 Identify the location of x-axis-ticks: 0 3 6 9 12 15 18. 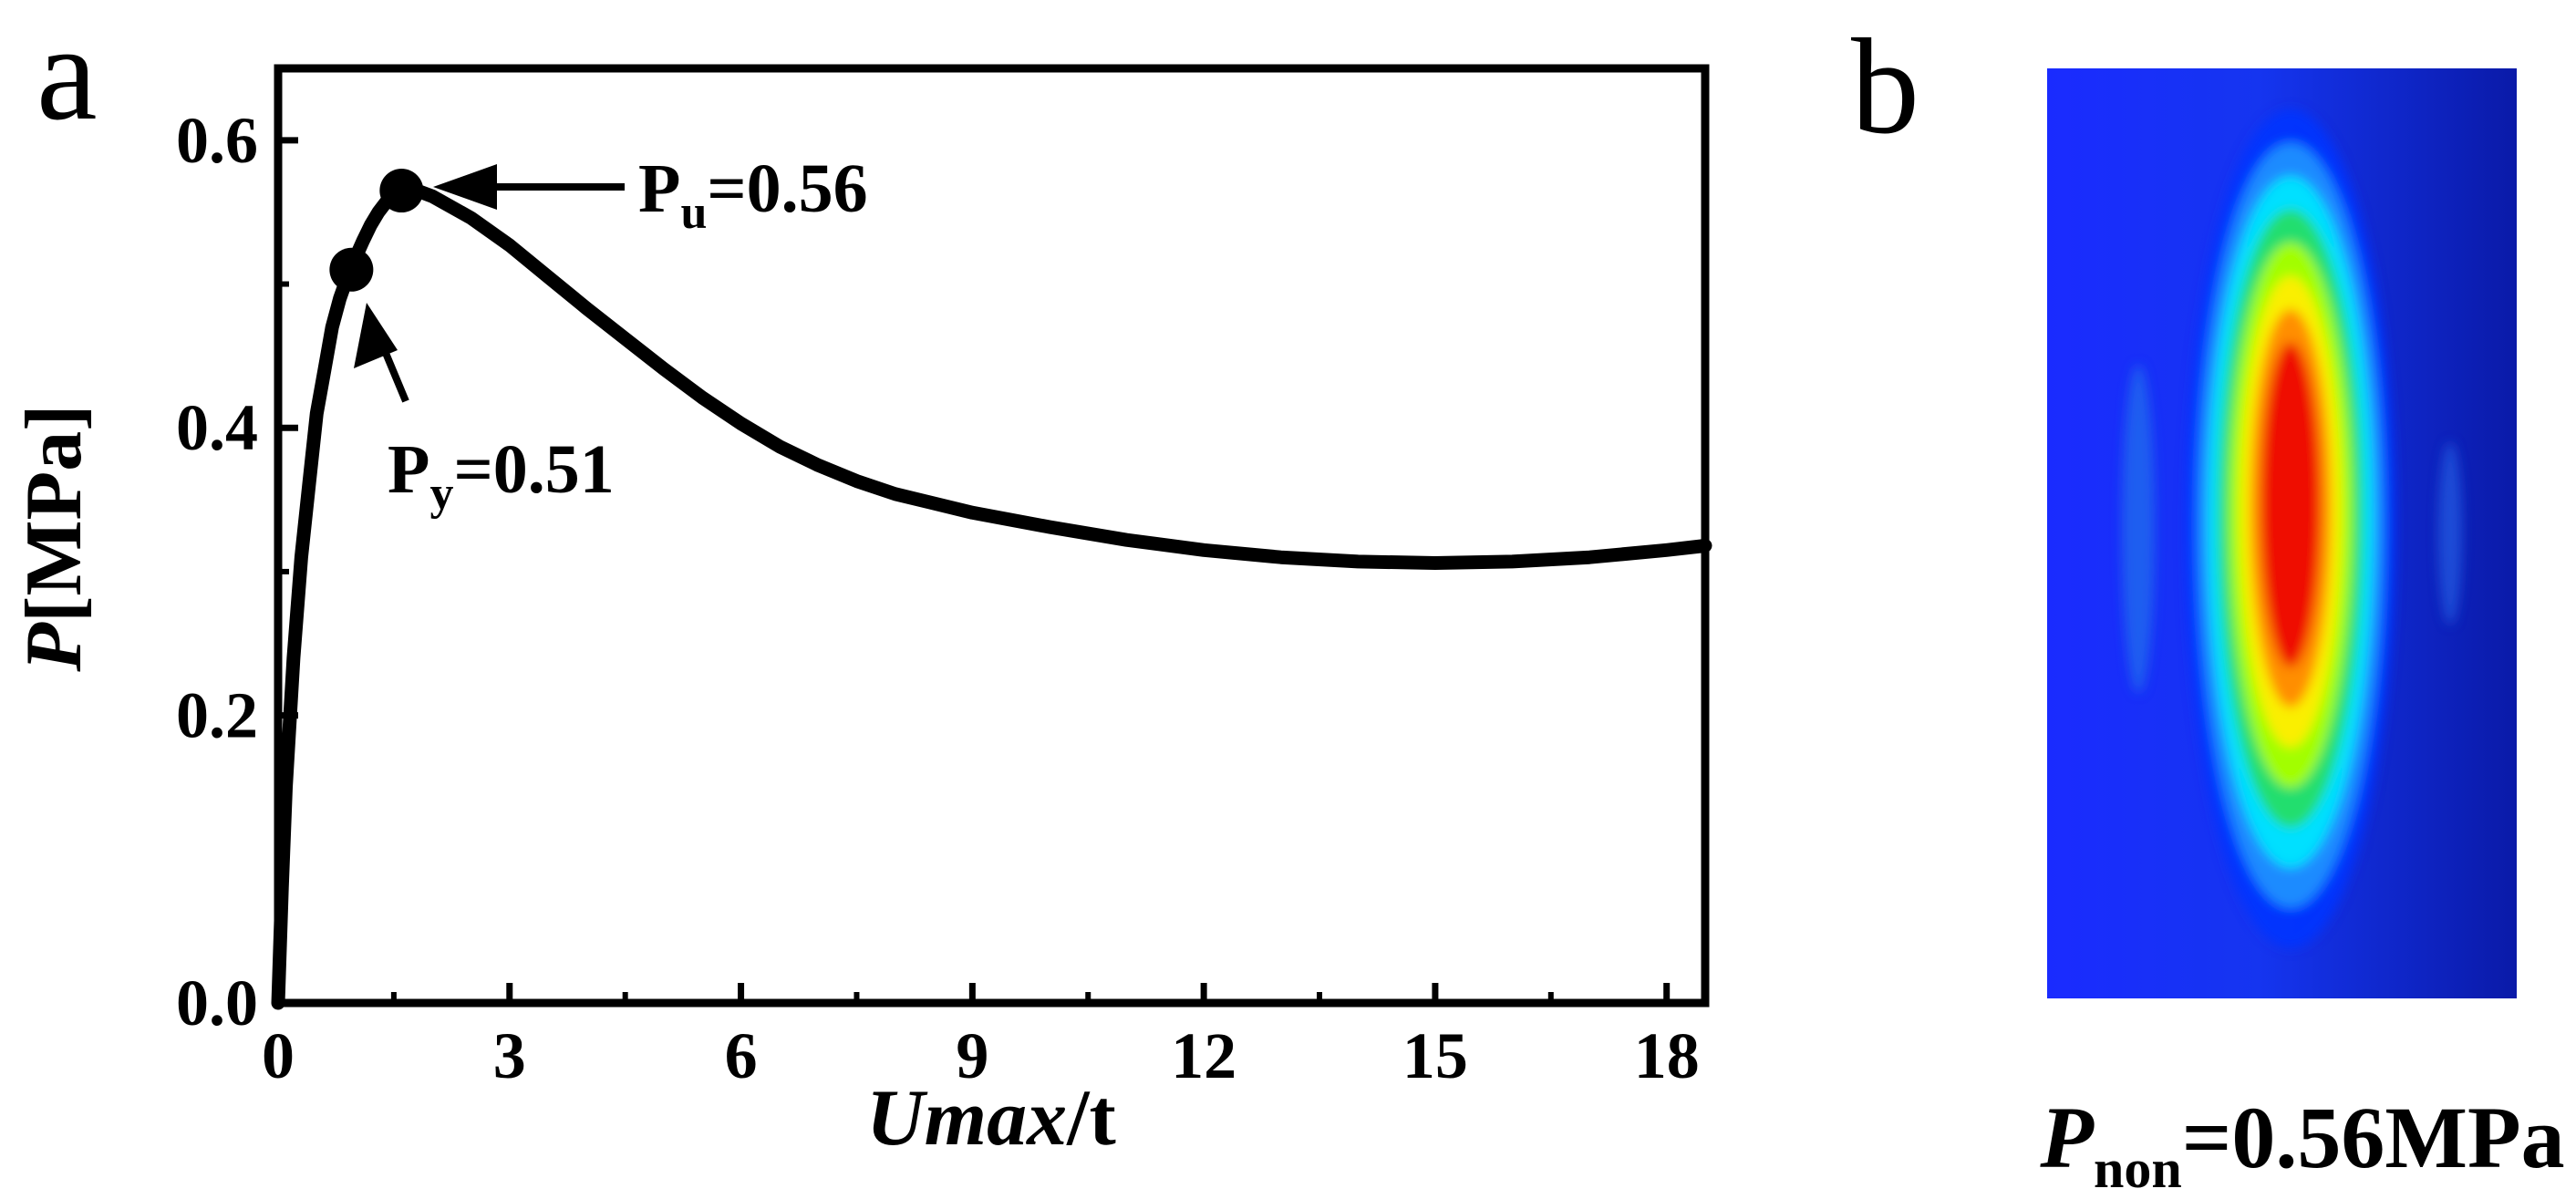
(981, 1037).